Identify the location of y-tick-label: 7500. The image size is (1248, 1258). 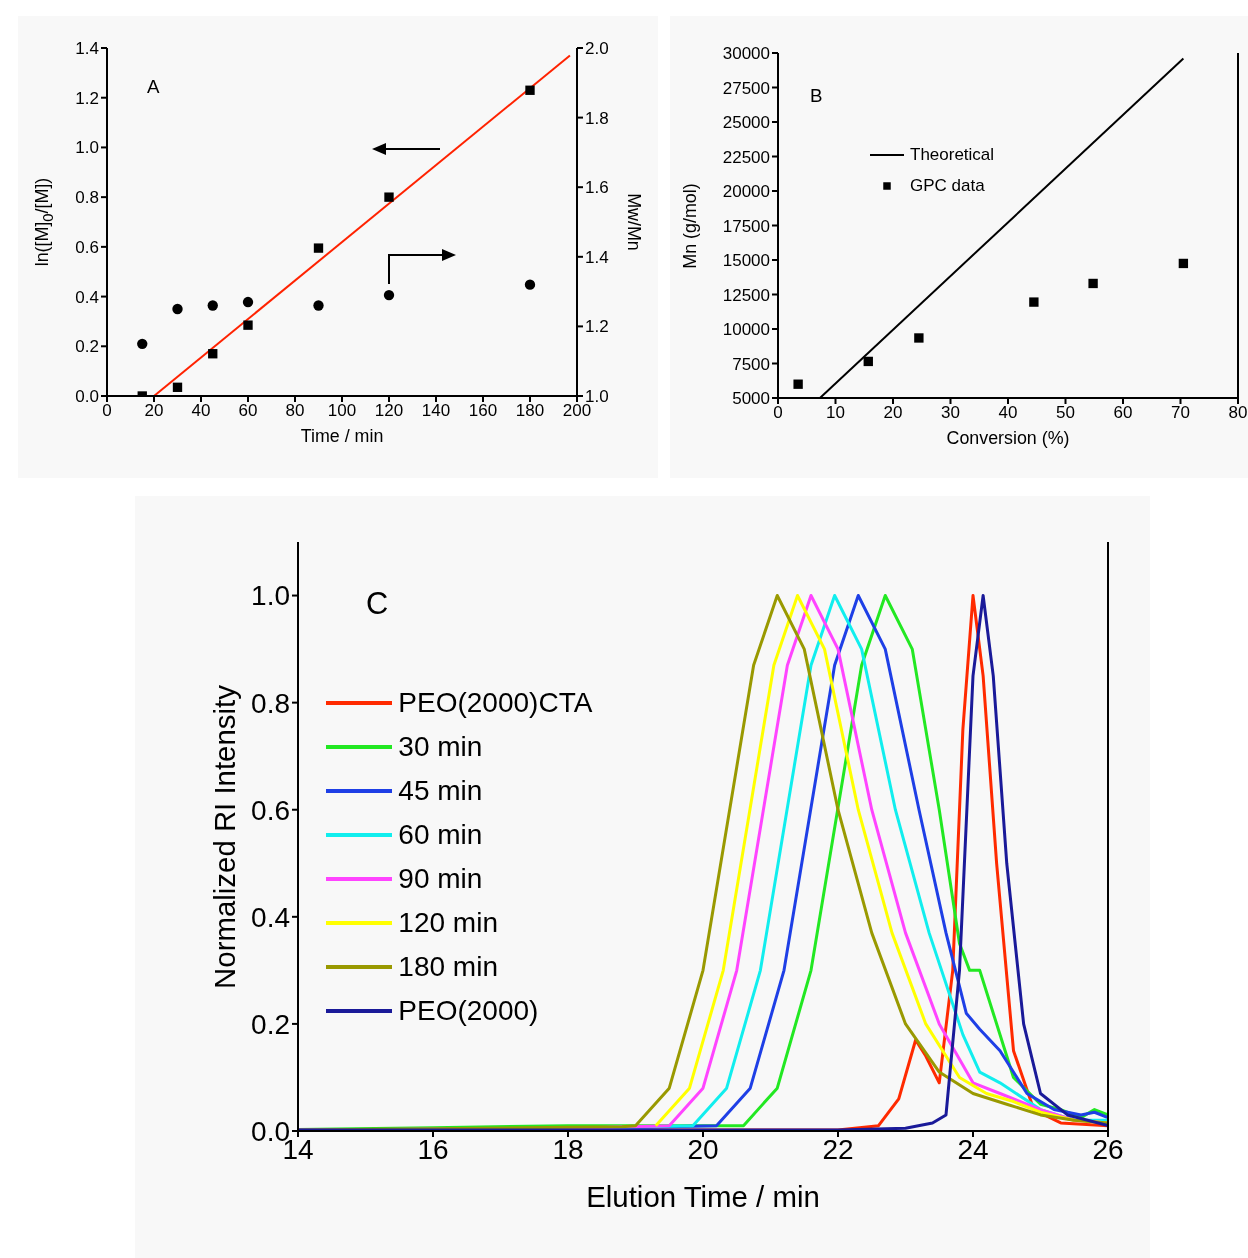
(751, 364).